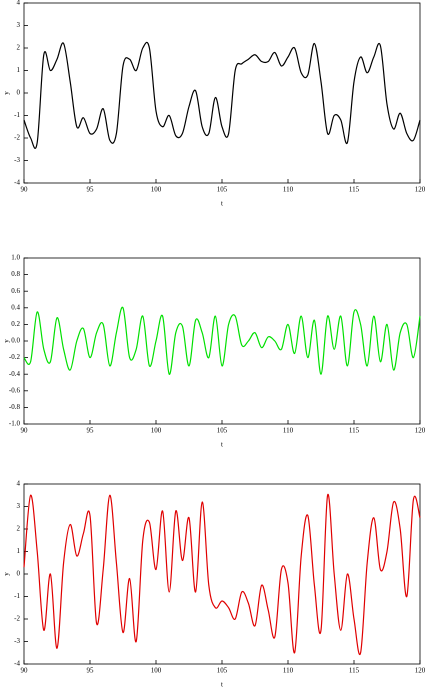 Image resolution: width=425 pixels, height=688 pixels. What do you see at coordinates (15, 357) in the screenshot?
I see `y-tick-label: -0.2` at bounding box center [15, 357].